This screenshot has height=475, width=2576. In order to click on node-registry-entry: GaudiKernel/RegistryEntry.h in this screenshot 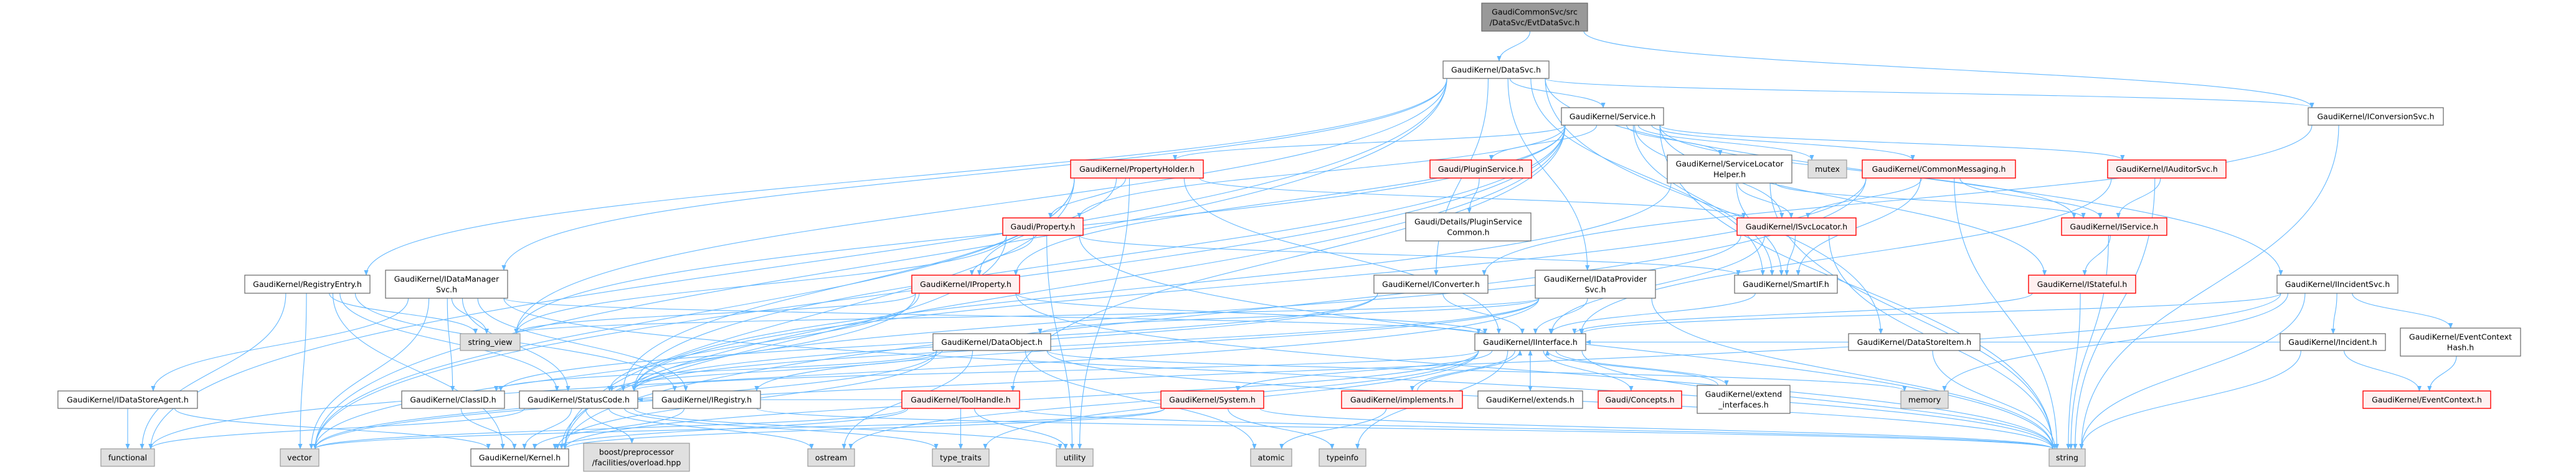, I will do `click(308, 284)`.